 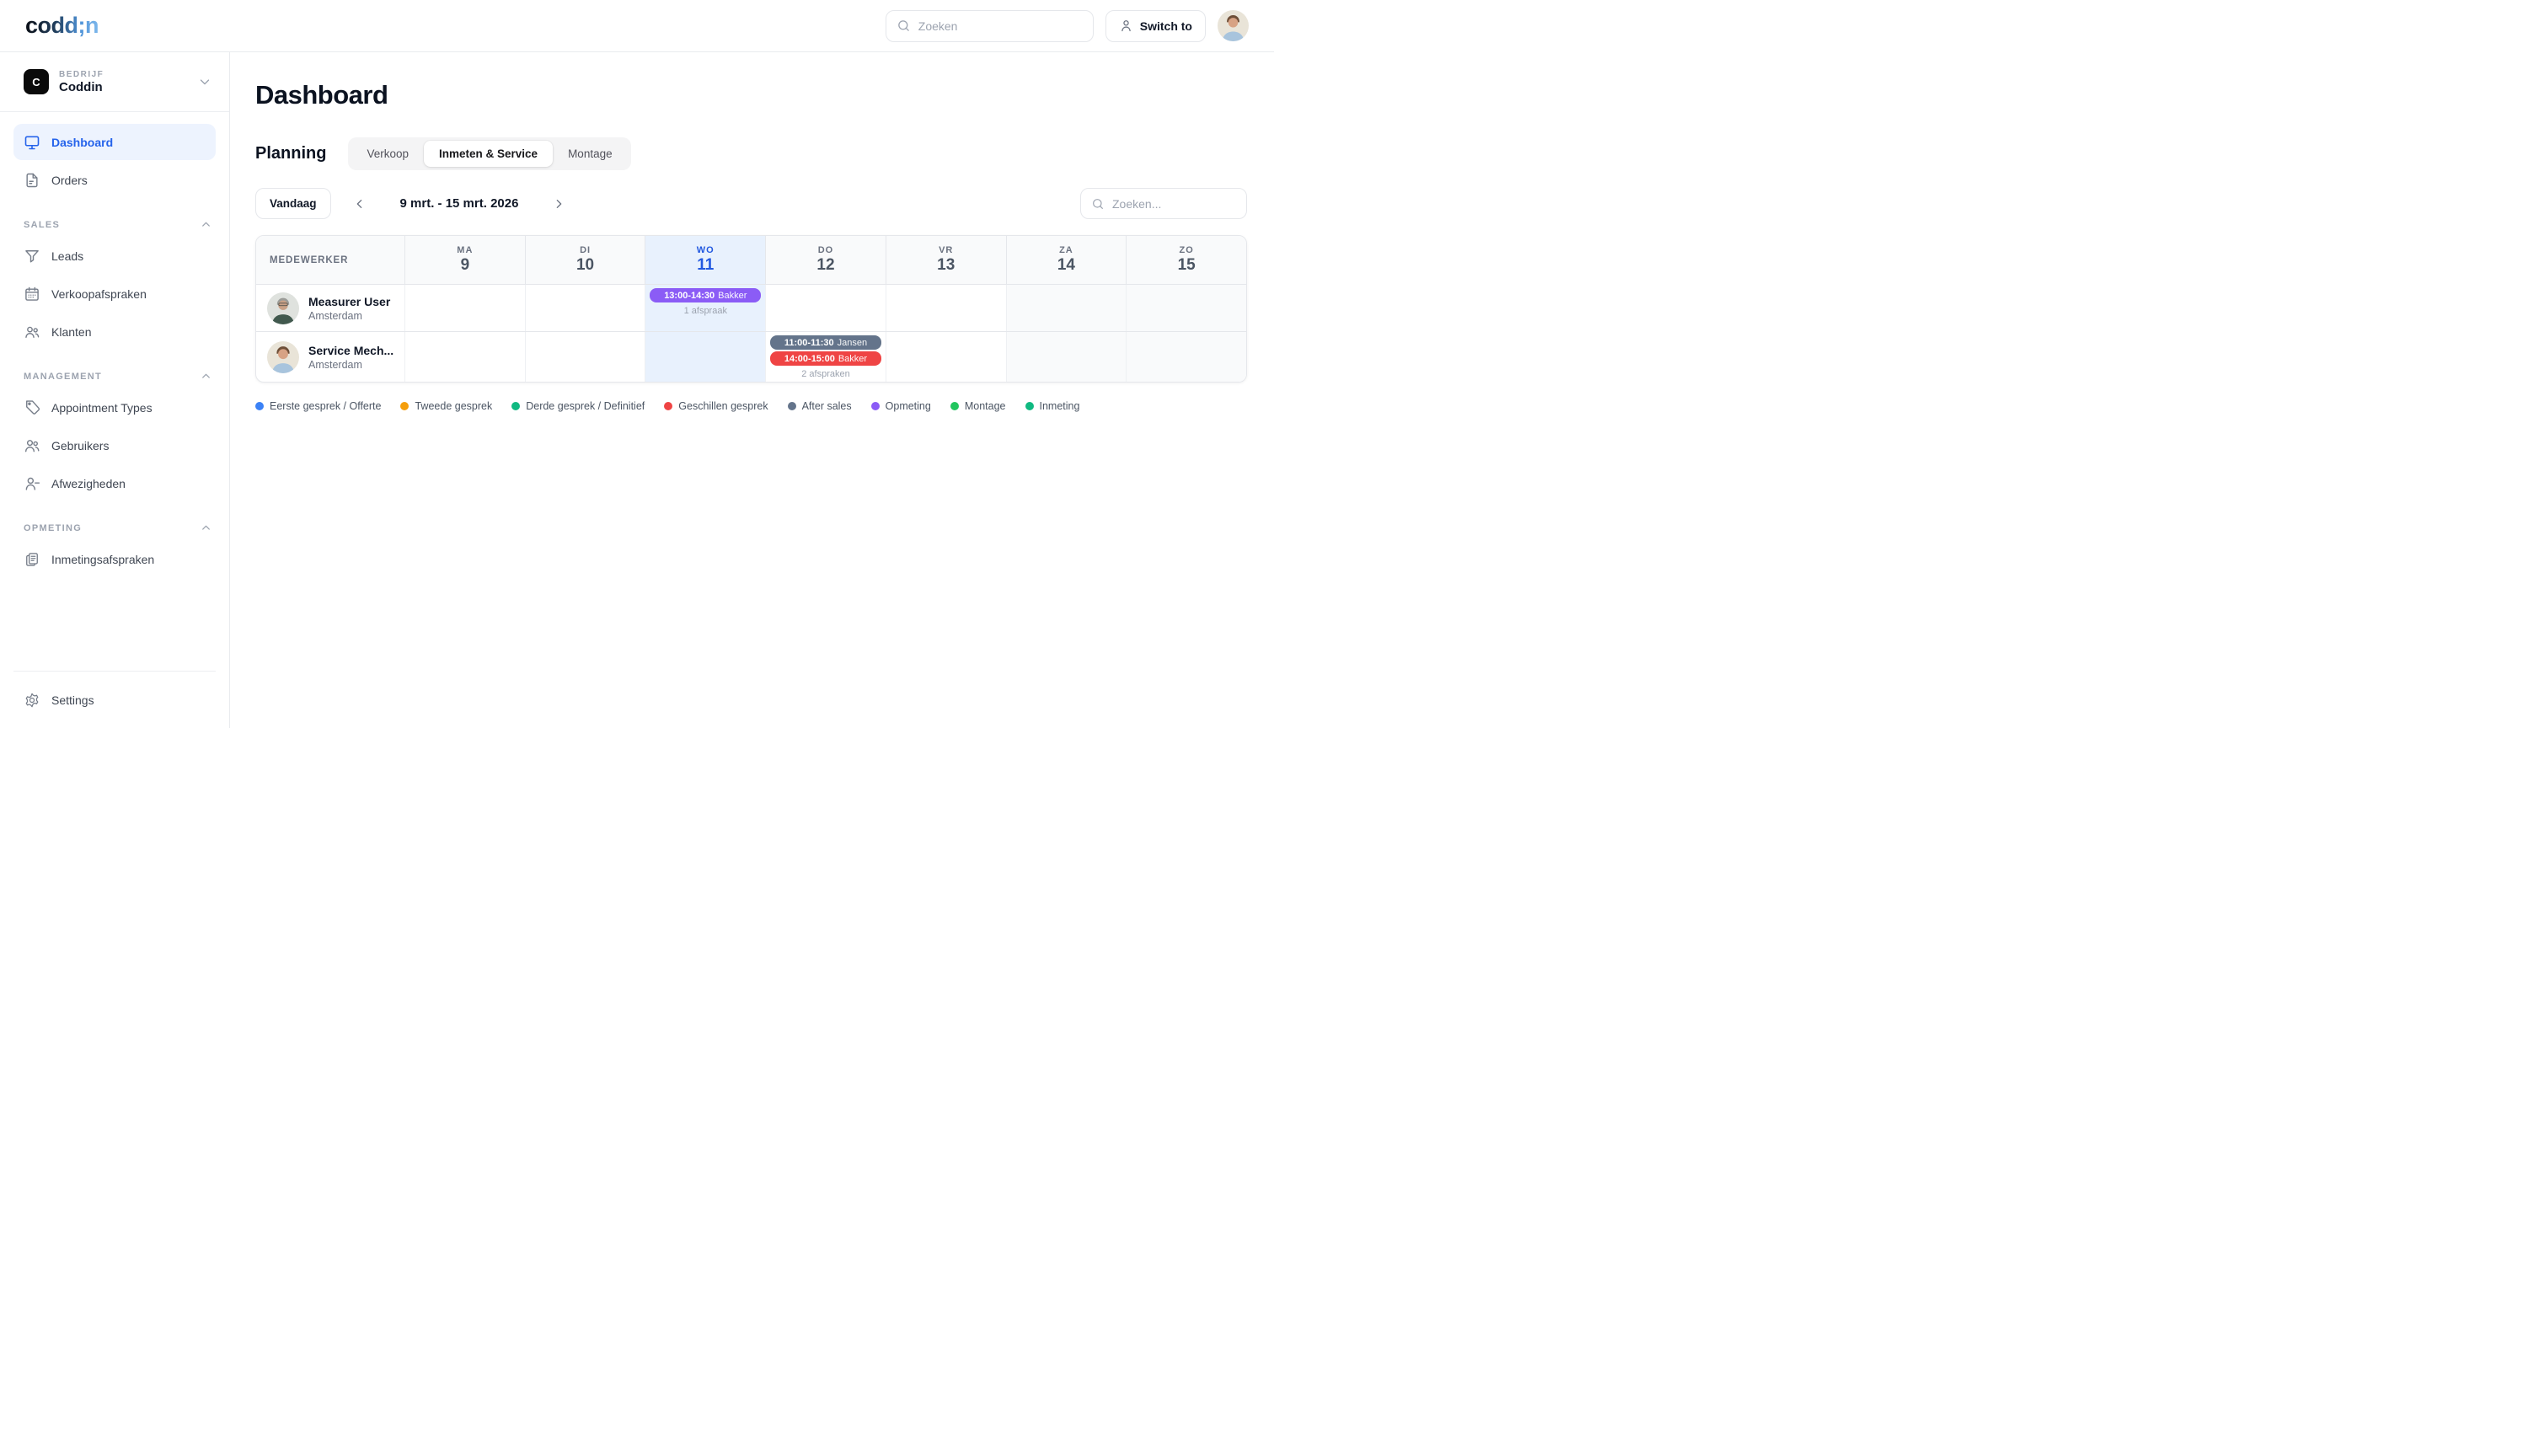 I want to click on sidebar-item-inmetingsafspraken: Inmetingsafspraken, so click(x=114, y=559).